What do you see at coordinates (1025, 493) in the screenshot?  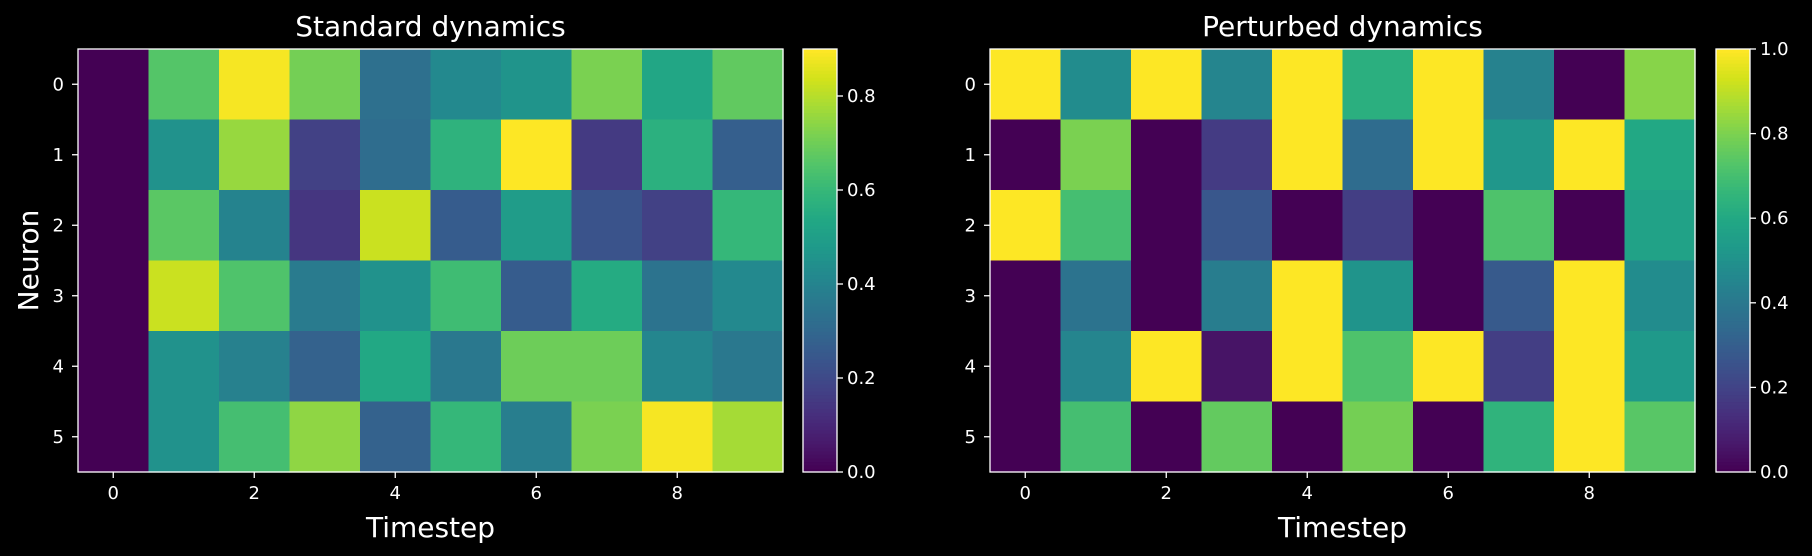 I see `x-tick-label: 0` at bounding box center [1025, 493].